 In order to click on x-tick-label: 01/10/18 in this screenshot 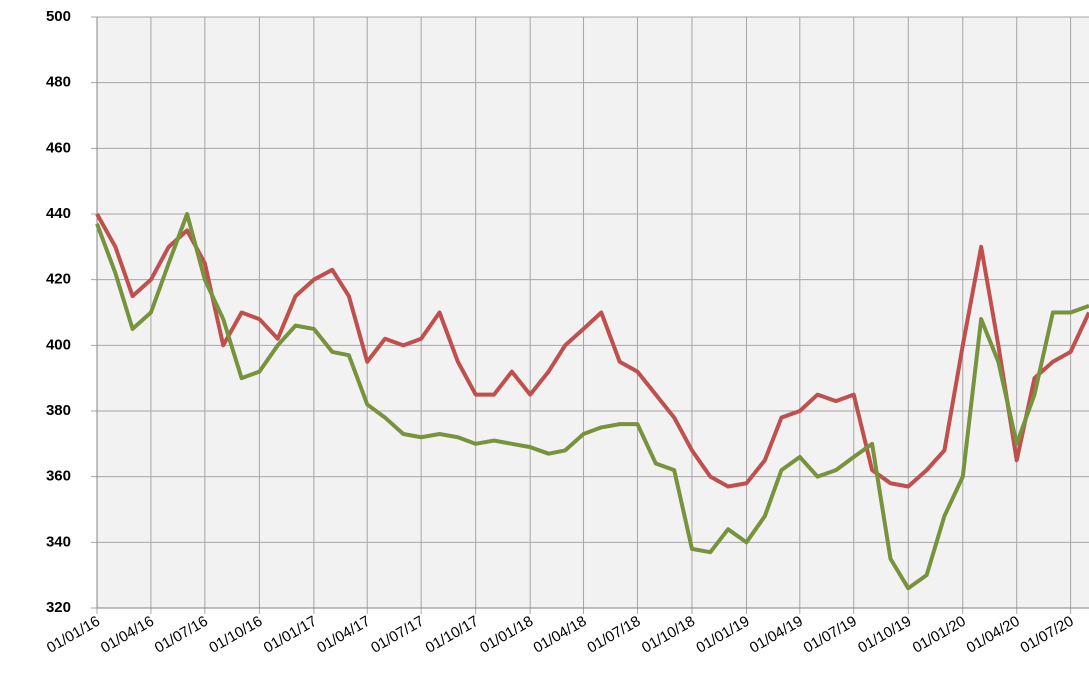, I will do `click(668, 635)`.